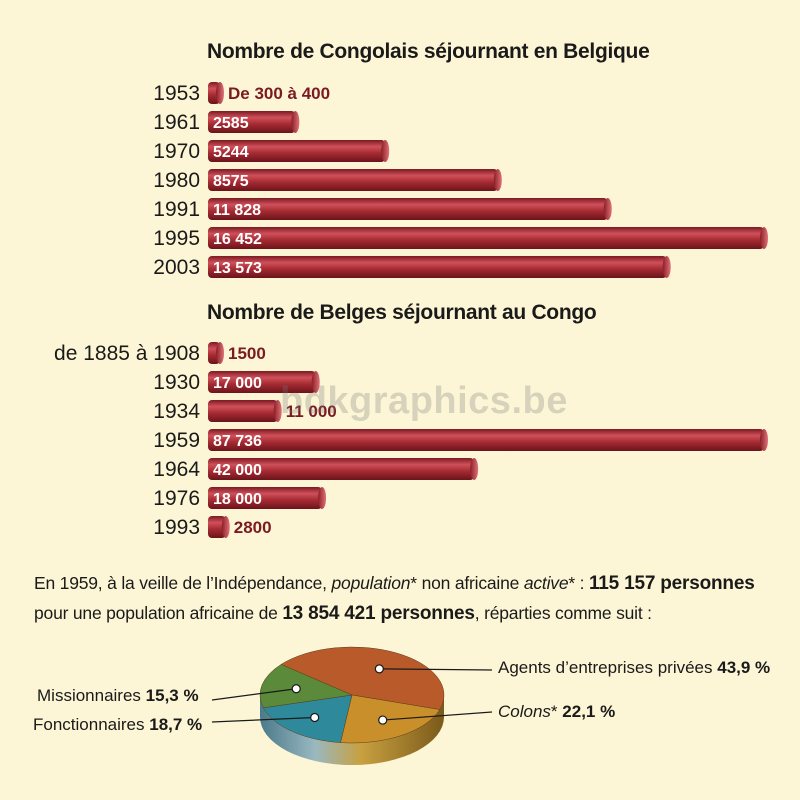 The height and width of the screenshot is (800, 800). Describe the element at coordinates (176, 267) in the screenshot. I see `category-label: 2003` at that location.